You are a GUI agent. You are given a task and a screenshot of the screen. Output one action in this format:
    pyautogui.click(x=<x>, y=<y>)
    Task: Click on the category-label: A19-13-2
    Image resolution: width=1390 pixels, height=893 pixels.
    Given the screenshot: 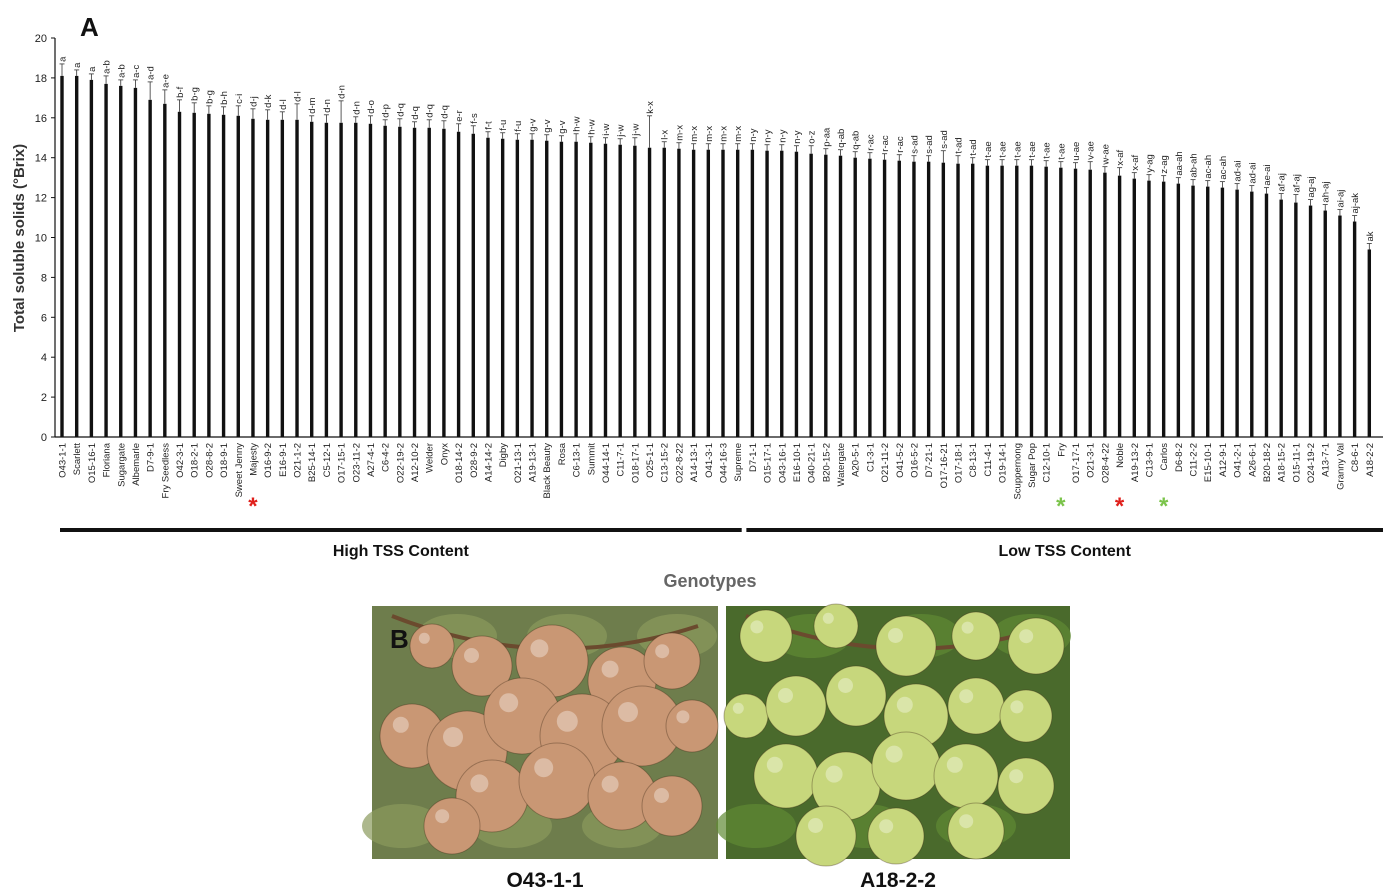 What is the action you would take?
    pyautogui.click(x=1135, y=462)
    